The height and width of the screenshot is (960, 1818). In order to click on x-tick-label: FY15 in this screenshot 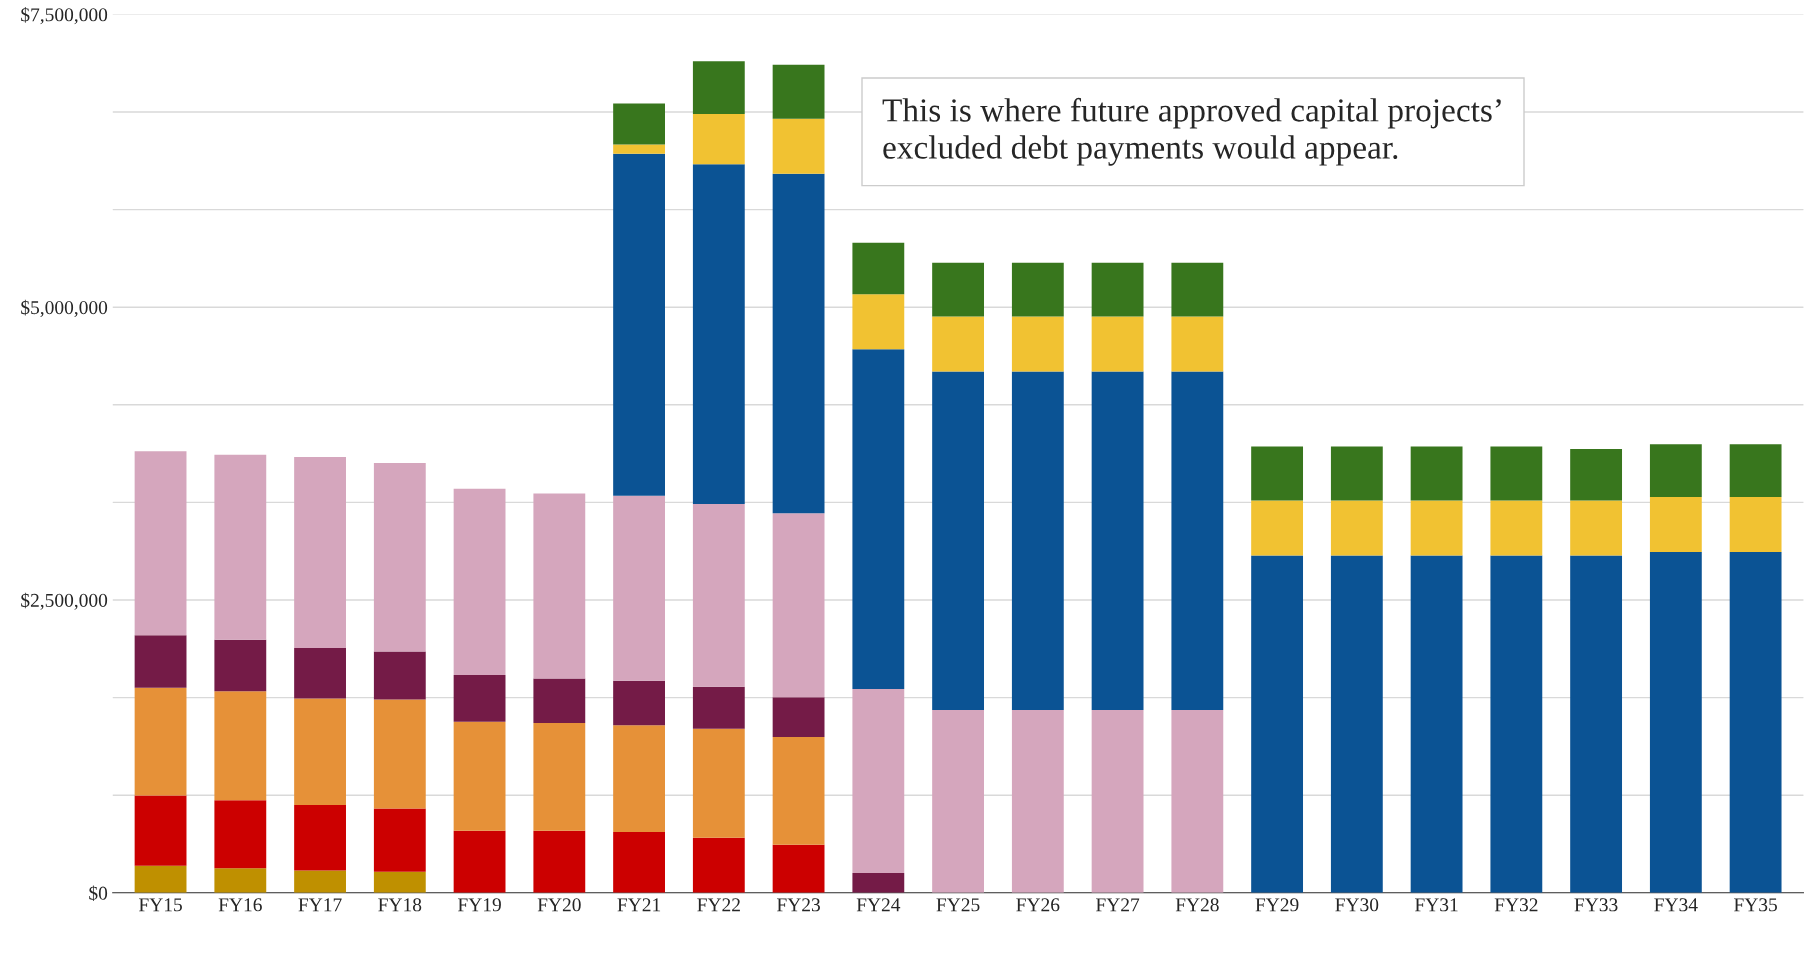, I will do `click(160, 905)`.